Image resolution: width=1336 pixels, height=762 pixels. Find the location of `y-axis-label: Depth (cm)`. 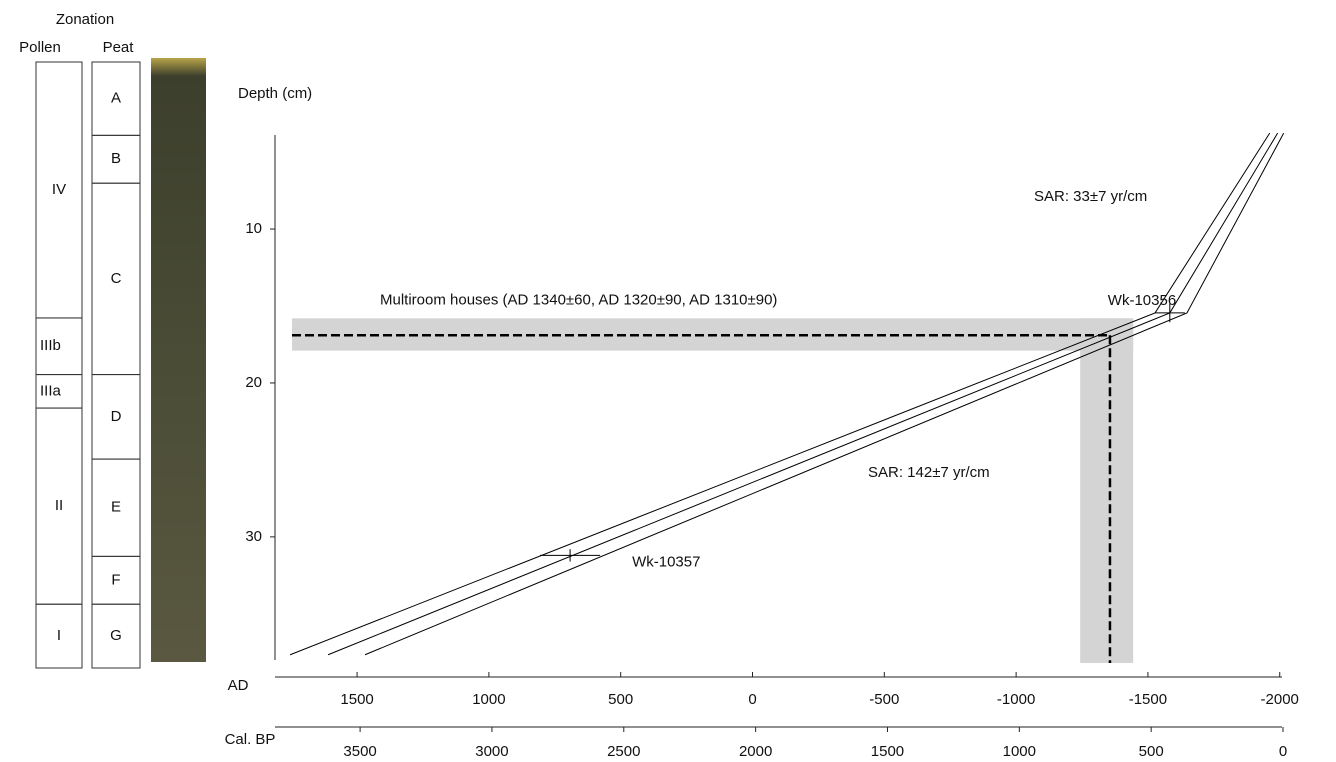

y-axis-label: Depth (cm) is located at coordinates (275, 93).